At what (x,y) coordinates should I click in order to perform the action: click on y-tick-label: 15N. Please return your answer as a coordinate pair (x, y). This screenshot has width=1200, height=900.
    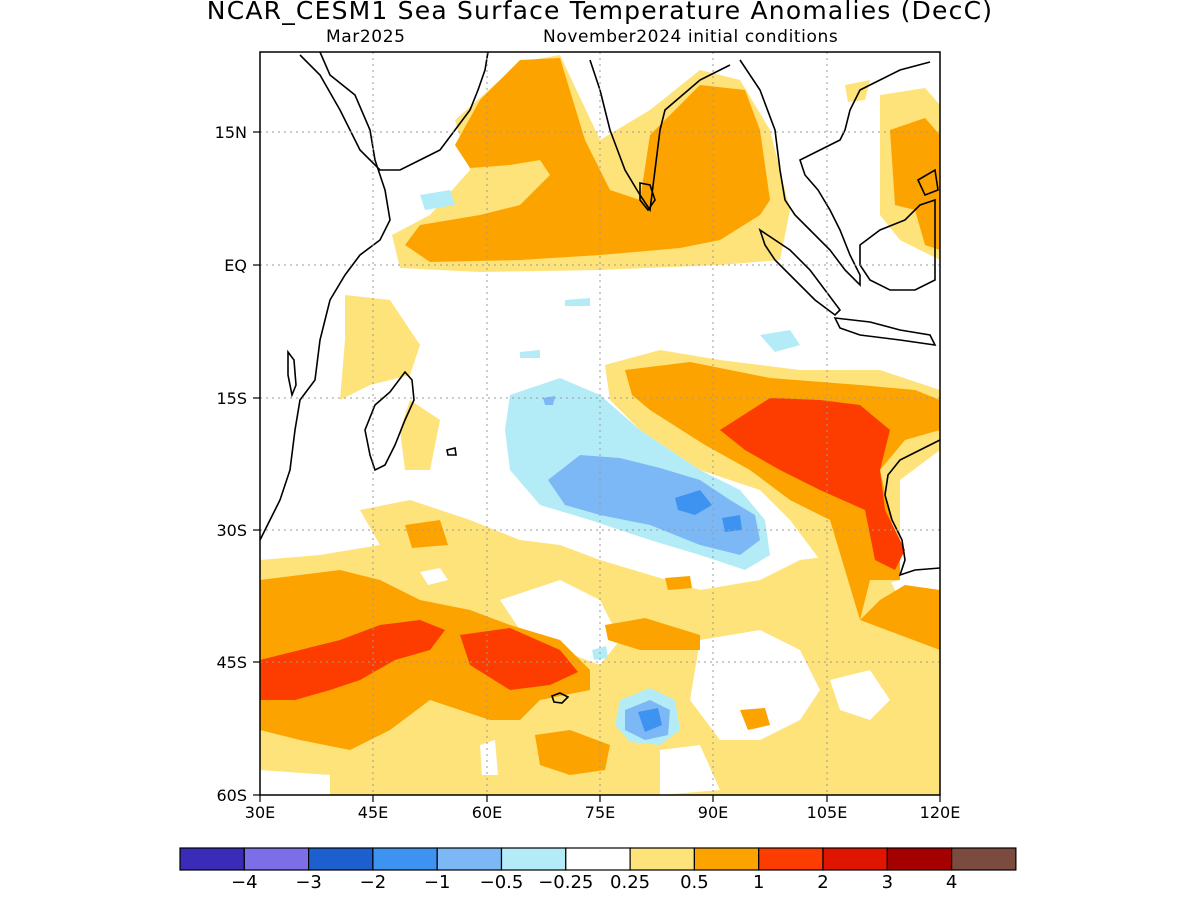
    Looking at the image, I should click on (231, 132).